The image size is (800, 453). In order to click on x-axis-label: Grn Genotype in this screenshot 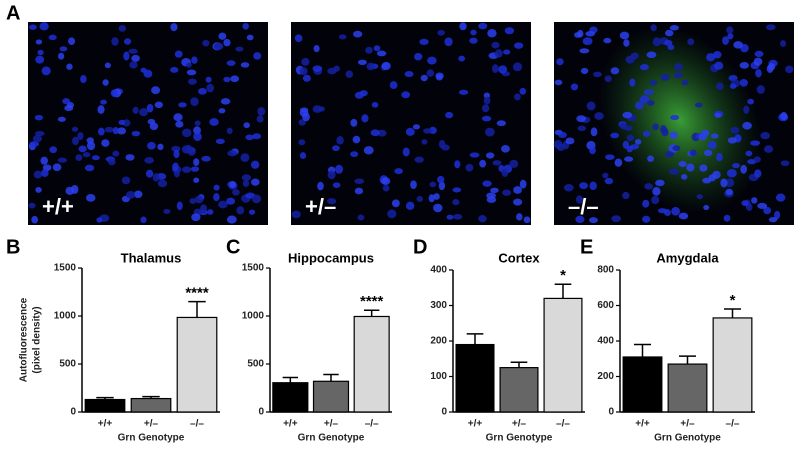, I will do `click(687, 438)`.